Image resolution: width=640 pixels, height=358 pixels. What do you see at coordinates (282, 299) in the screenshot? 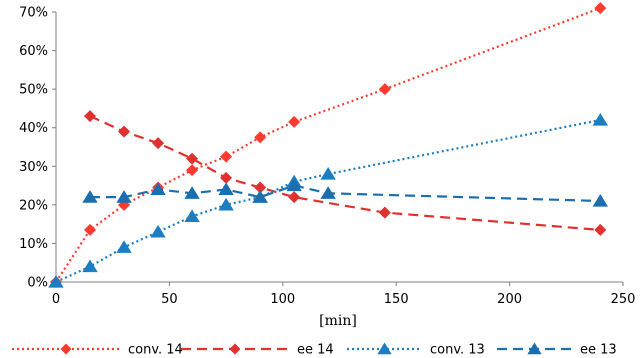
I see `x-tick-label: 100` at bounding box center [282, 299].